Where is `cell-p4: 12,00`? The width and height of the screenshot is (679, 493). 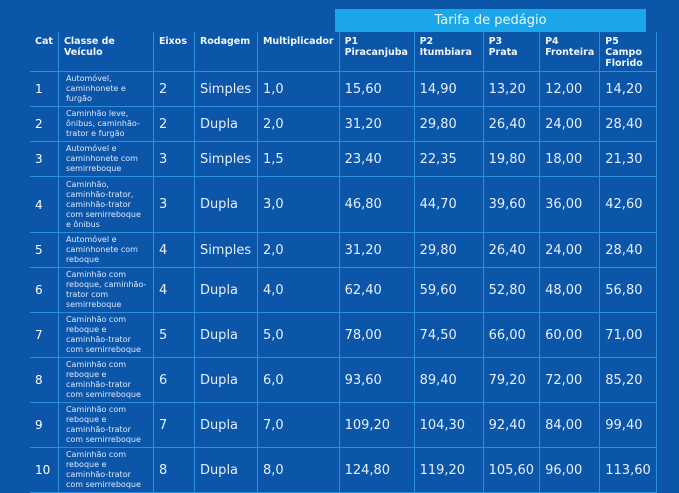
cell-p4: 12,00 is located at coordinates (570, 89).